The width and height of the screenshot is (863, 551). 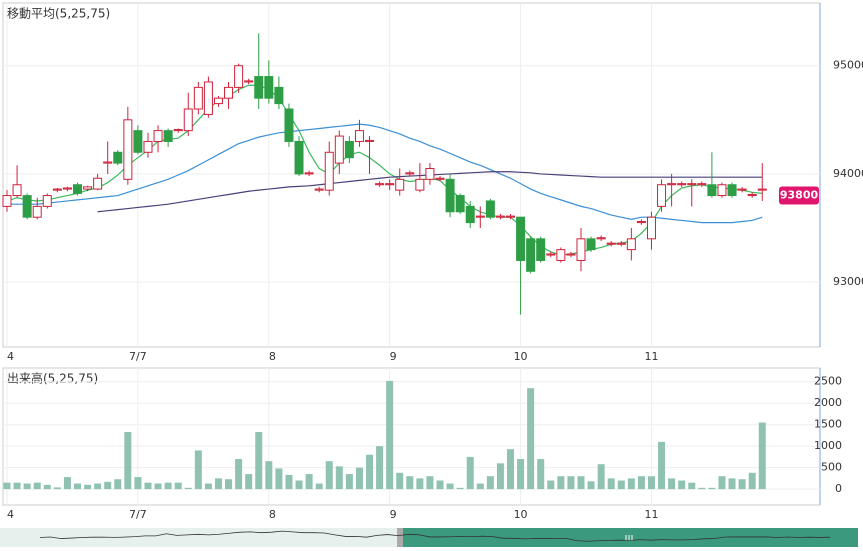 What do you see at coordinates (393, 356) in the screenshot?
I see `x-tick-label: 9` at bounding box center [393, 356].